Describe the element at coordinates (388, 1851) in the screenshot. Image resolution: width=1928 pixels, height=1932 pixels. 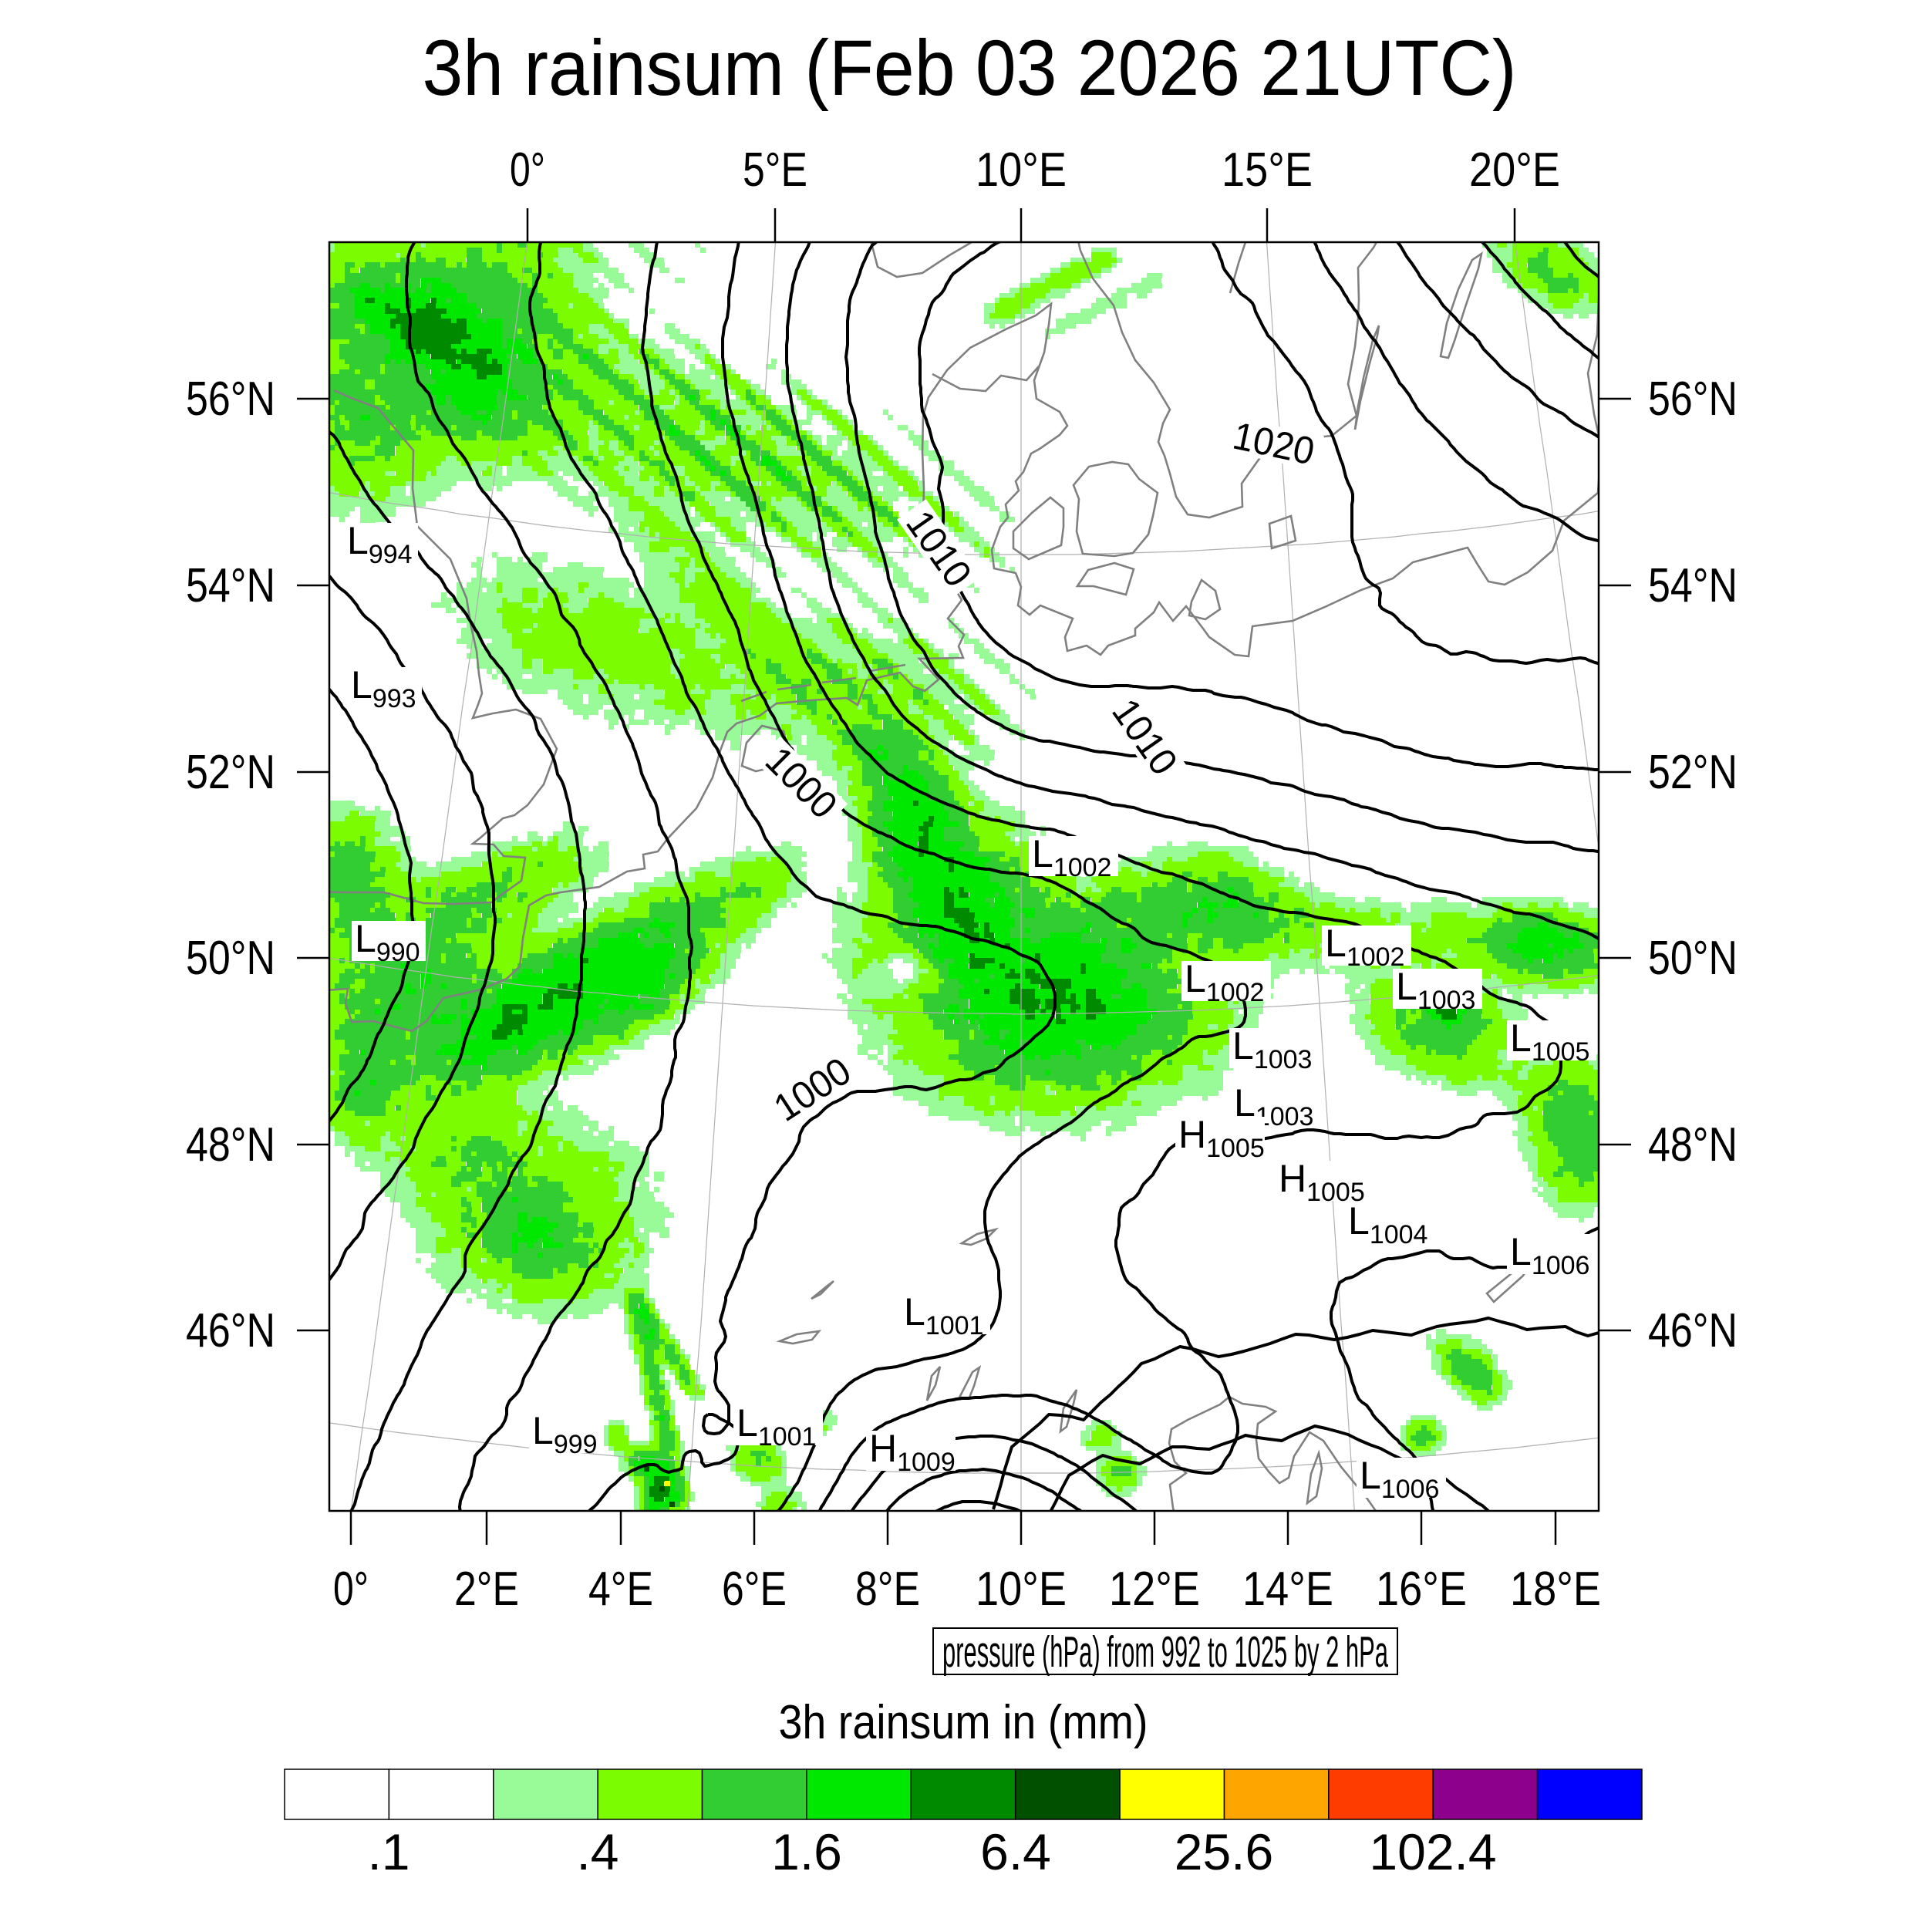
I see `svg-text: .1` at that location.